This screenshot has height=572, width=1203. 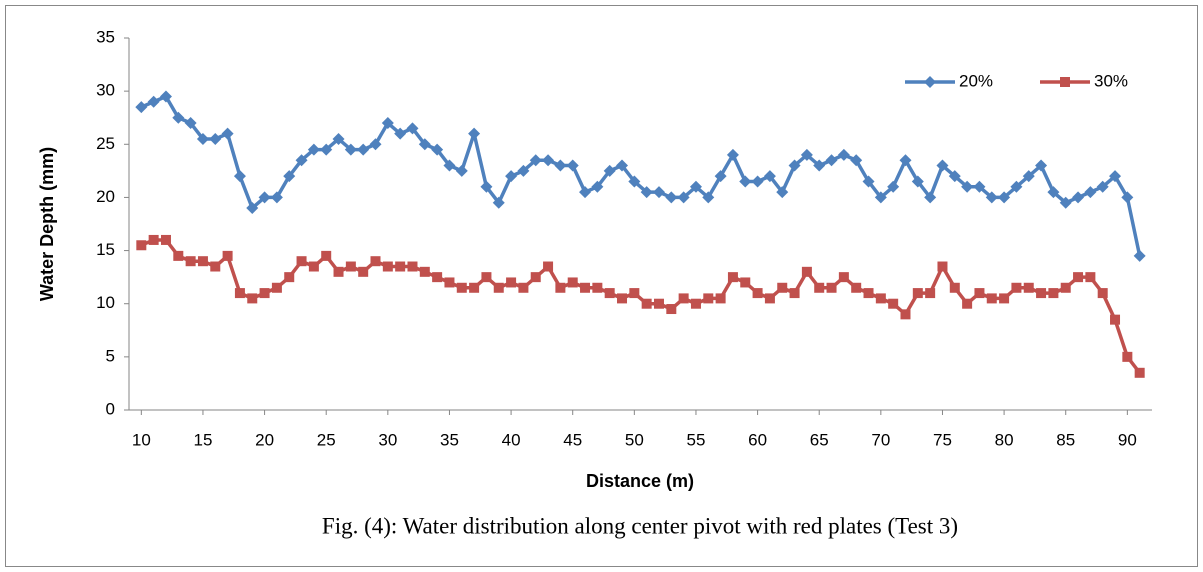 What do you see at coordinates (105, 249) in the screenshot?
I see `y-tick-label: 15` at bounding box center [105, 249].